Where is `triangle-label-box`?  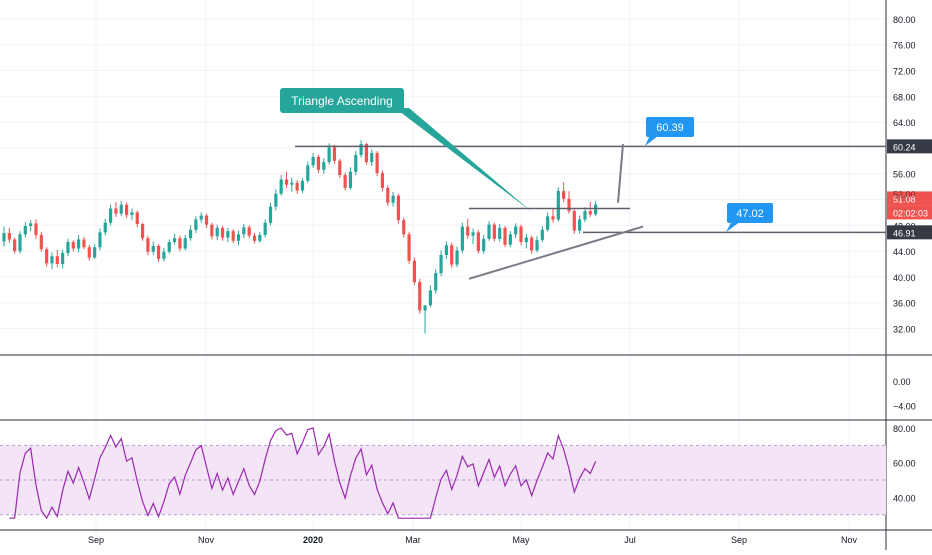
triangle-label-box is located at coordinates (342, 100).